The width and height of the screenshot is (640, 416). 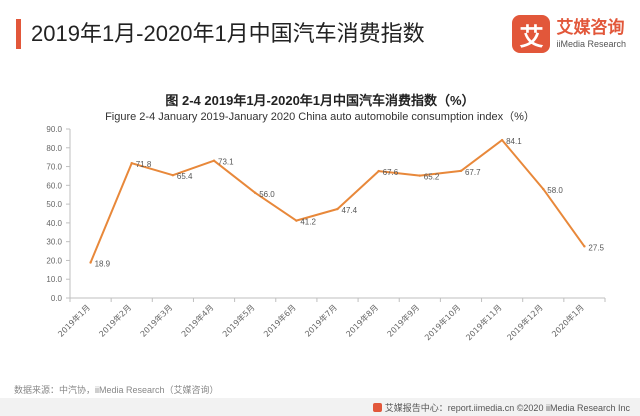 I want to click on iimedia-logo: 艾 艾媒咨询 iiMedia Research, so click(x=569, y=34).